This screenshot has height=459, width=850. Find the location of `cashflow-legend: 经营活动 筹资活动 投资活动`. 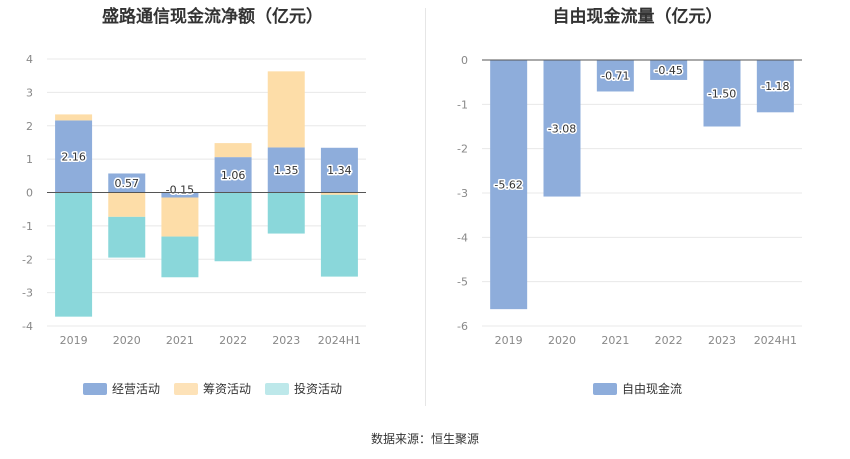

cashflow-legend: 经营活动 筹资活动 投资活动 is located at coordinates (212, 388).